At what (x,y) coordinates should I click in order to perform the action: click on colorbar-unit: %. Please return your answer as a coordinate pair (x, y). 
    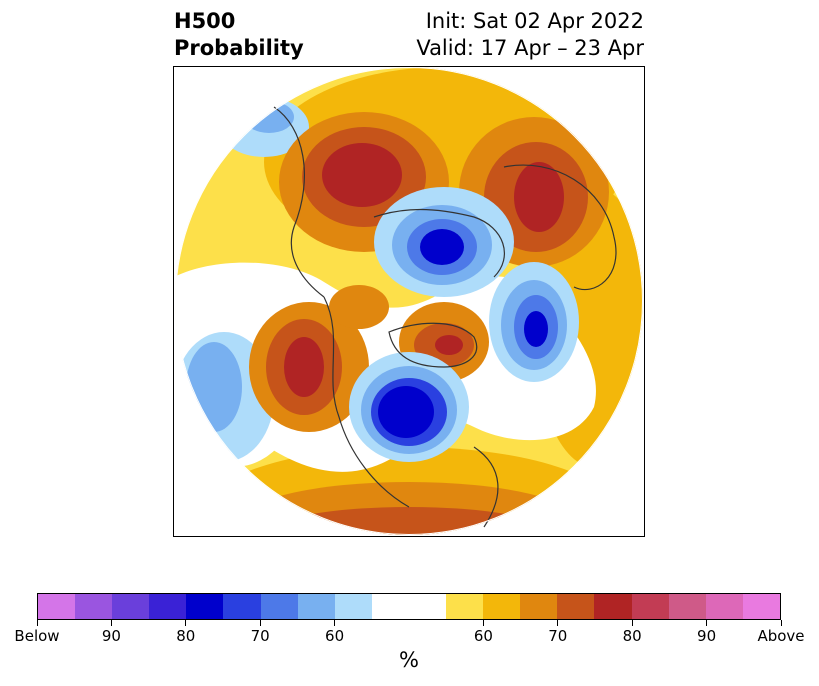
    Looking at the image, I should click on (409, 660).